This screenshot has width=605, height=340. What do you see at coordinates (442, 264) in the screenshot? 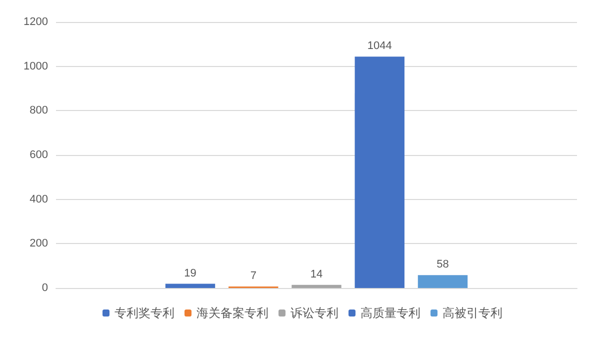
I see `data-label: 58` at bounding box center [442, 264].